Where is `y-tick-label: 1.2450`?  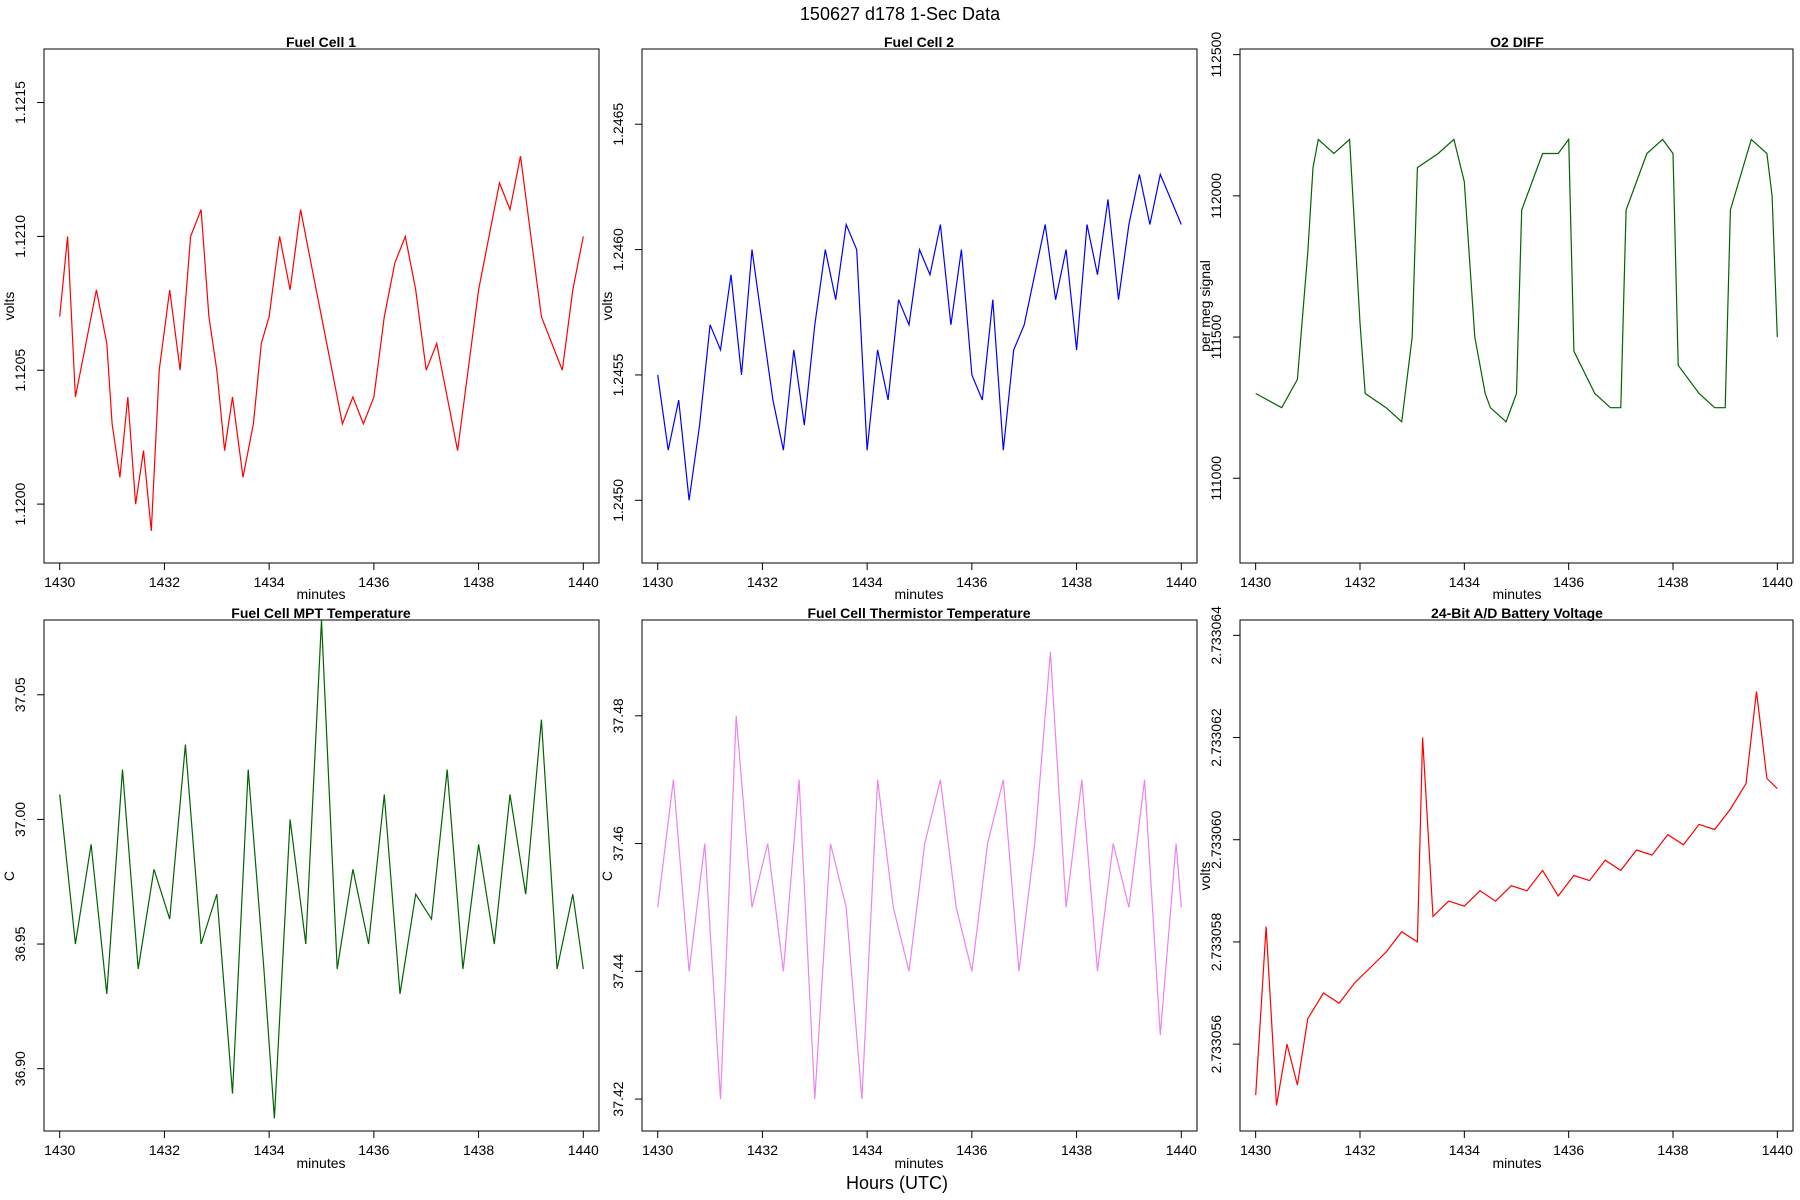 y-tick-label: 1.2450 is located at coordinates (618, 500).